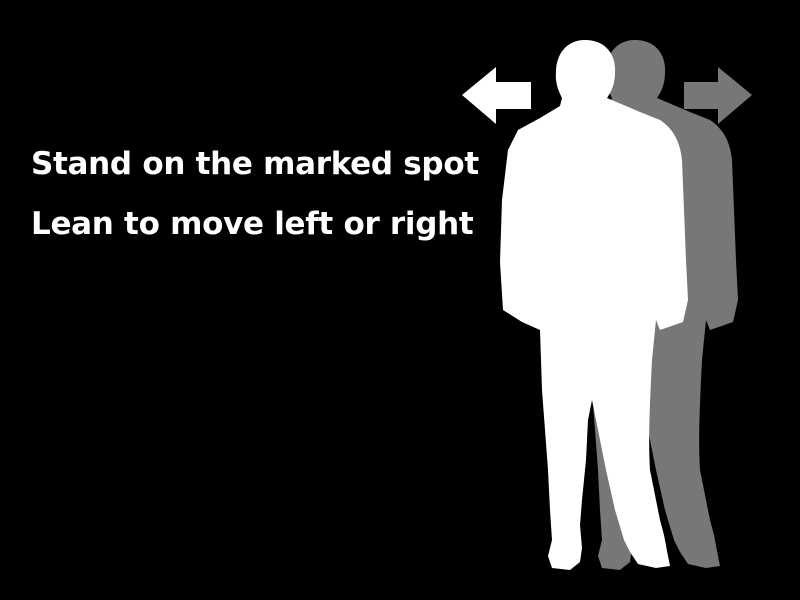 Image resolution: width=800 pixels, height=600 pixels. What do you see at coordinates (718, 95) in the screenshot?
I see `arrow-right-icon` at bounding box center [718, 95].